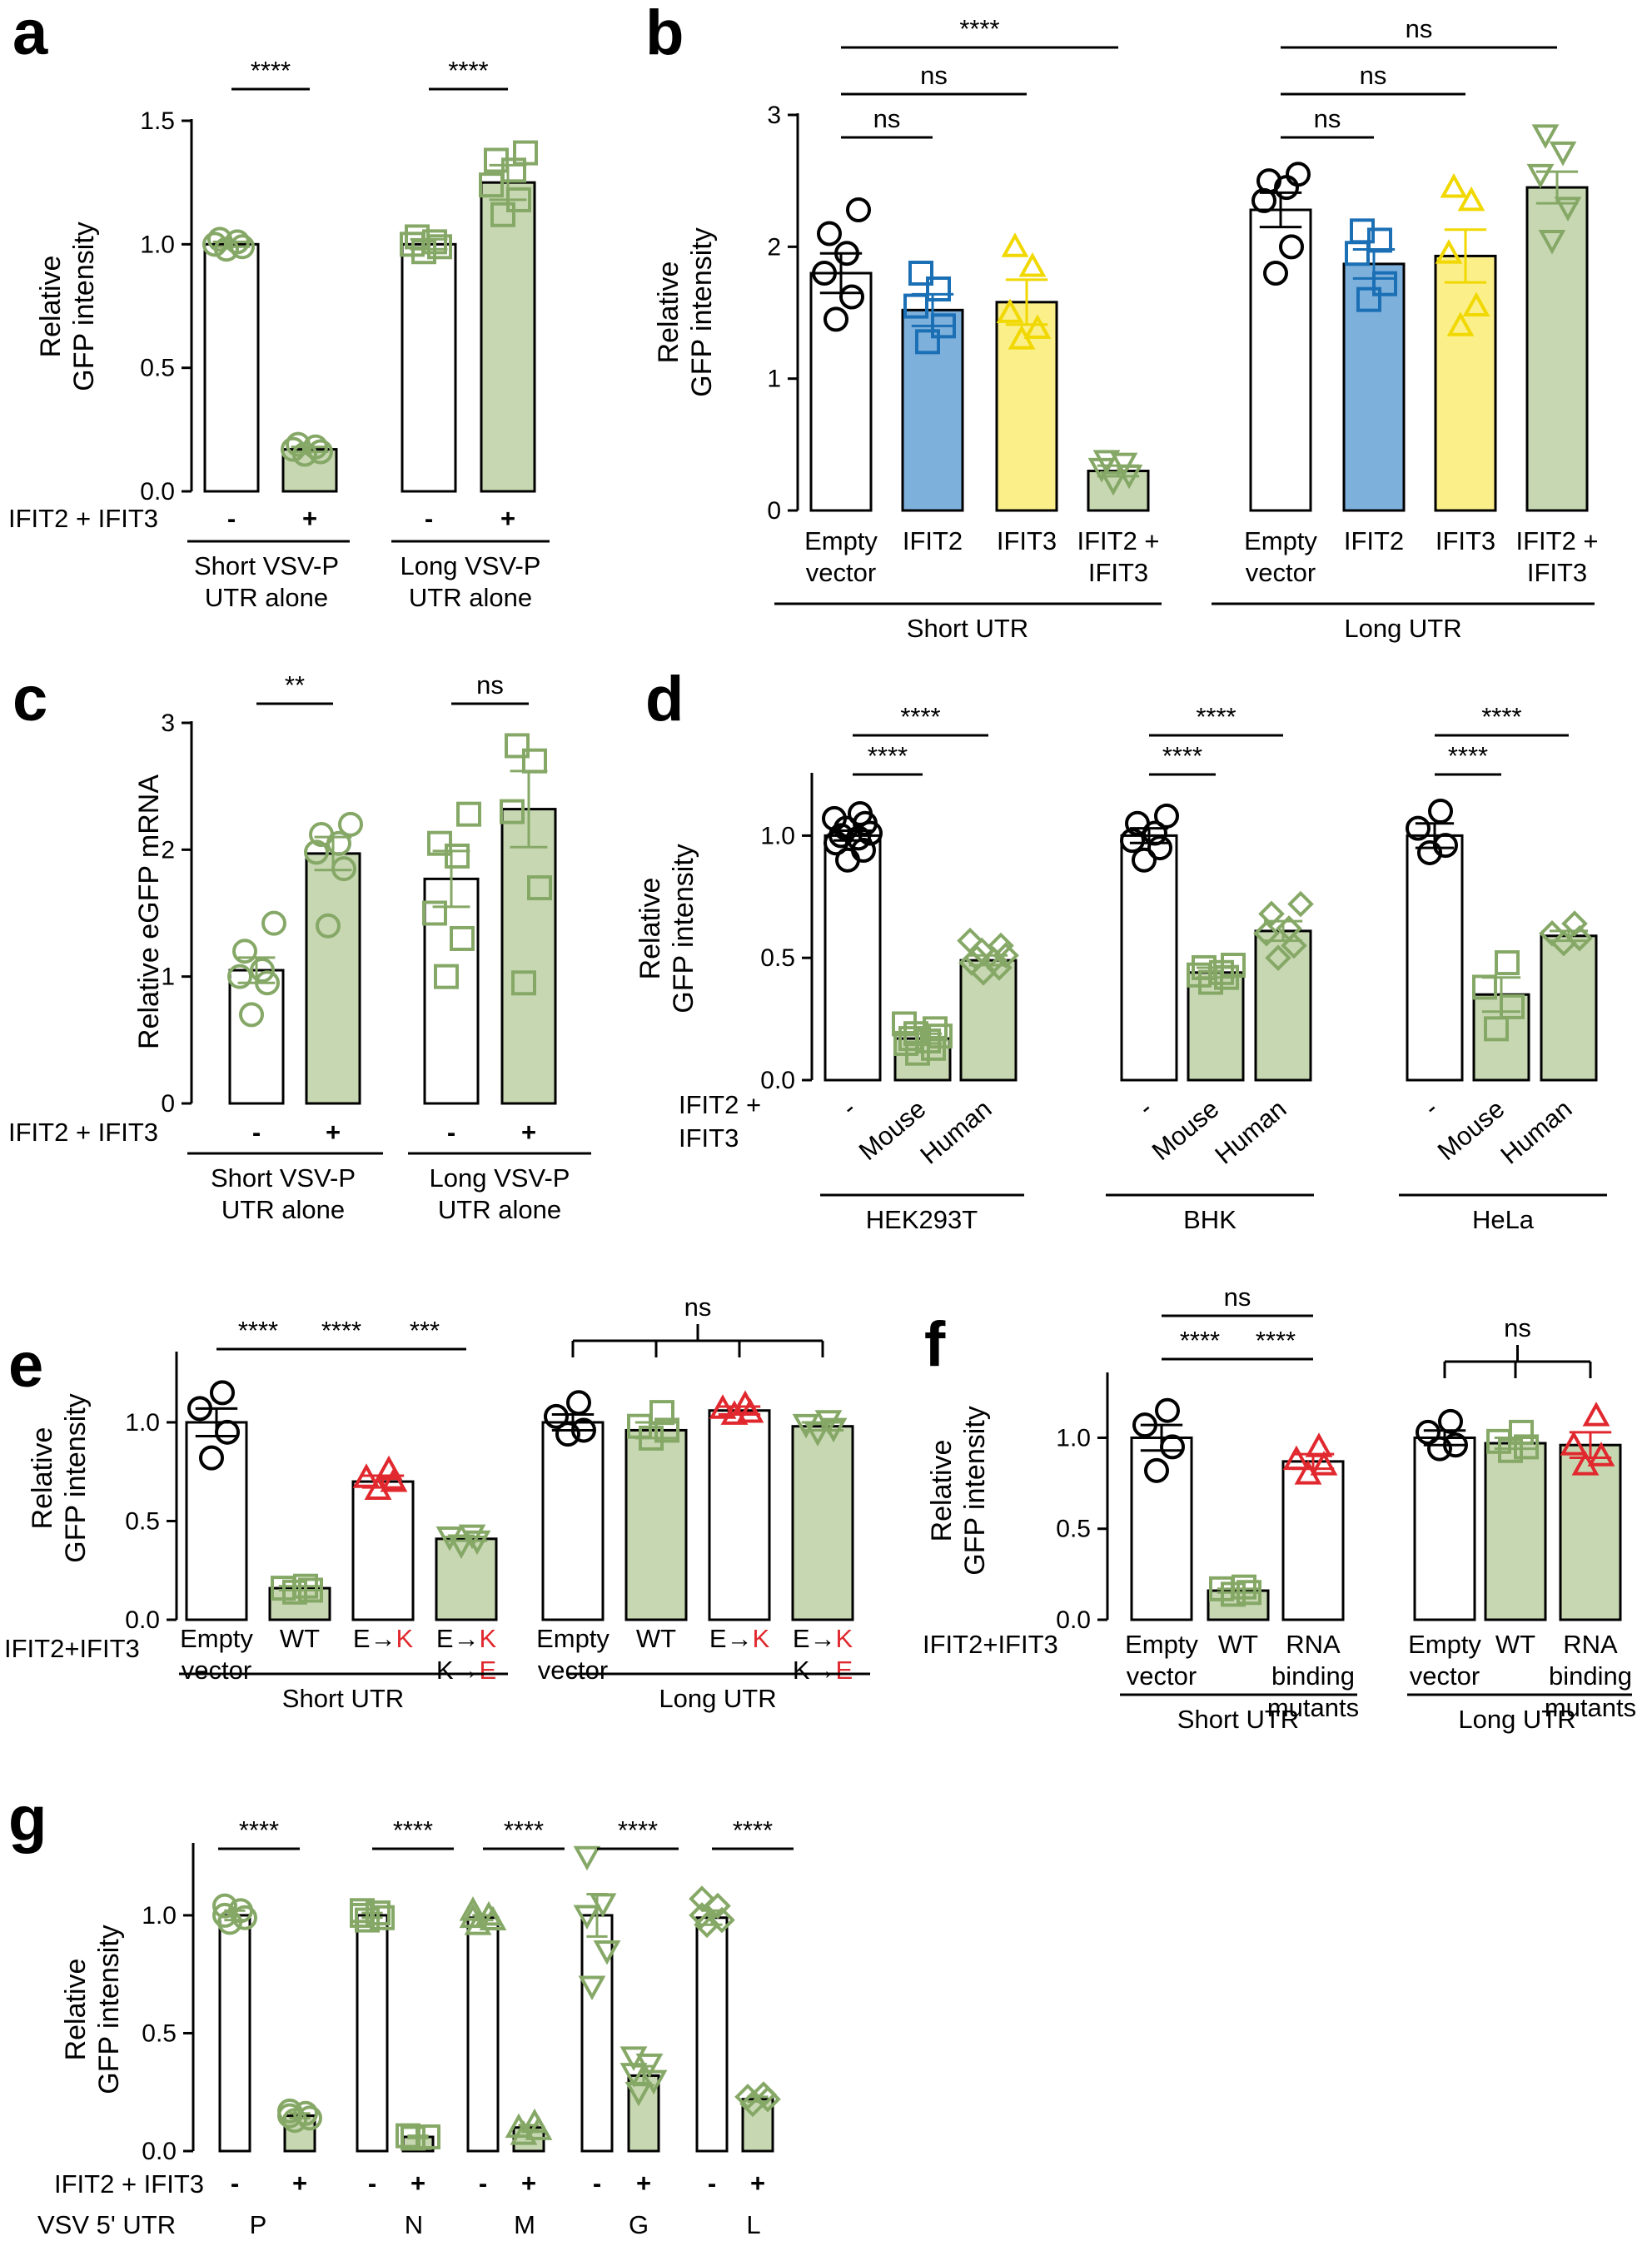 The width and height of the screenshot is (1652, 2241). Describe the element at coordinates (1536, 1132) in the screenshot. I see `category-label: Human` at that location.